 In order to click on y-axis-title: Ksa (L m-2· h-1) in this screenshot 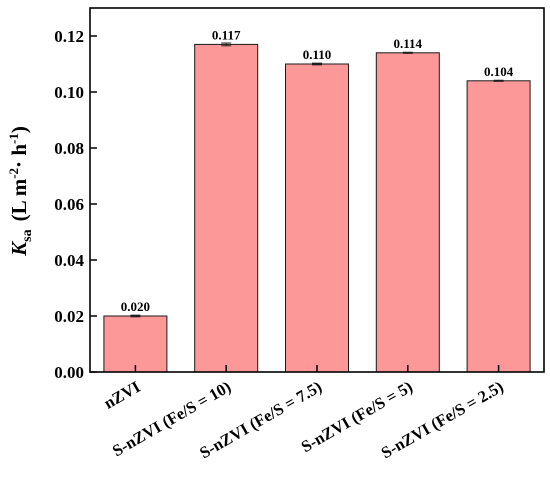, I will do `click(20, 191)`.